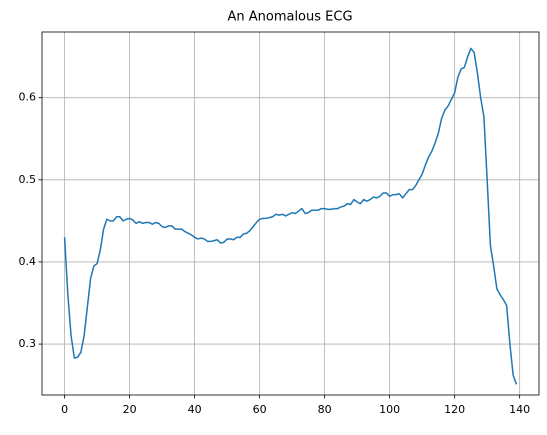 The image size is (547, 435). Describe the element at coordinates (289, 17) in the screenshot. I see `chart-title: An Anomalous ECG` at that location.